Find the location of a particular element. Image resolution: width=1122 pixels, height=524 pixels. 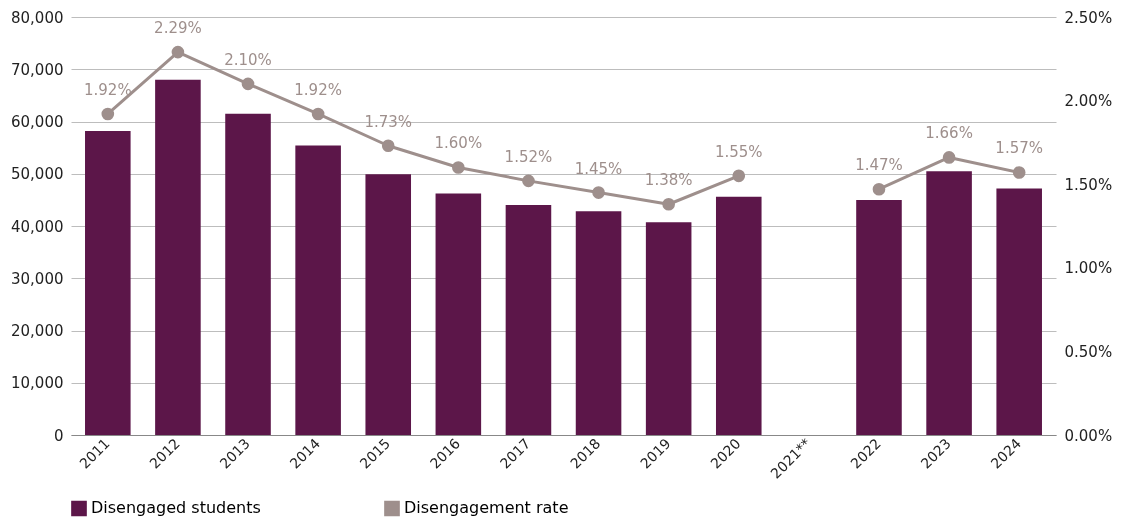

y2-tick-label: 1.00% is located at coordinates (1088, 268).